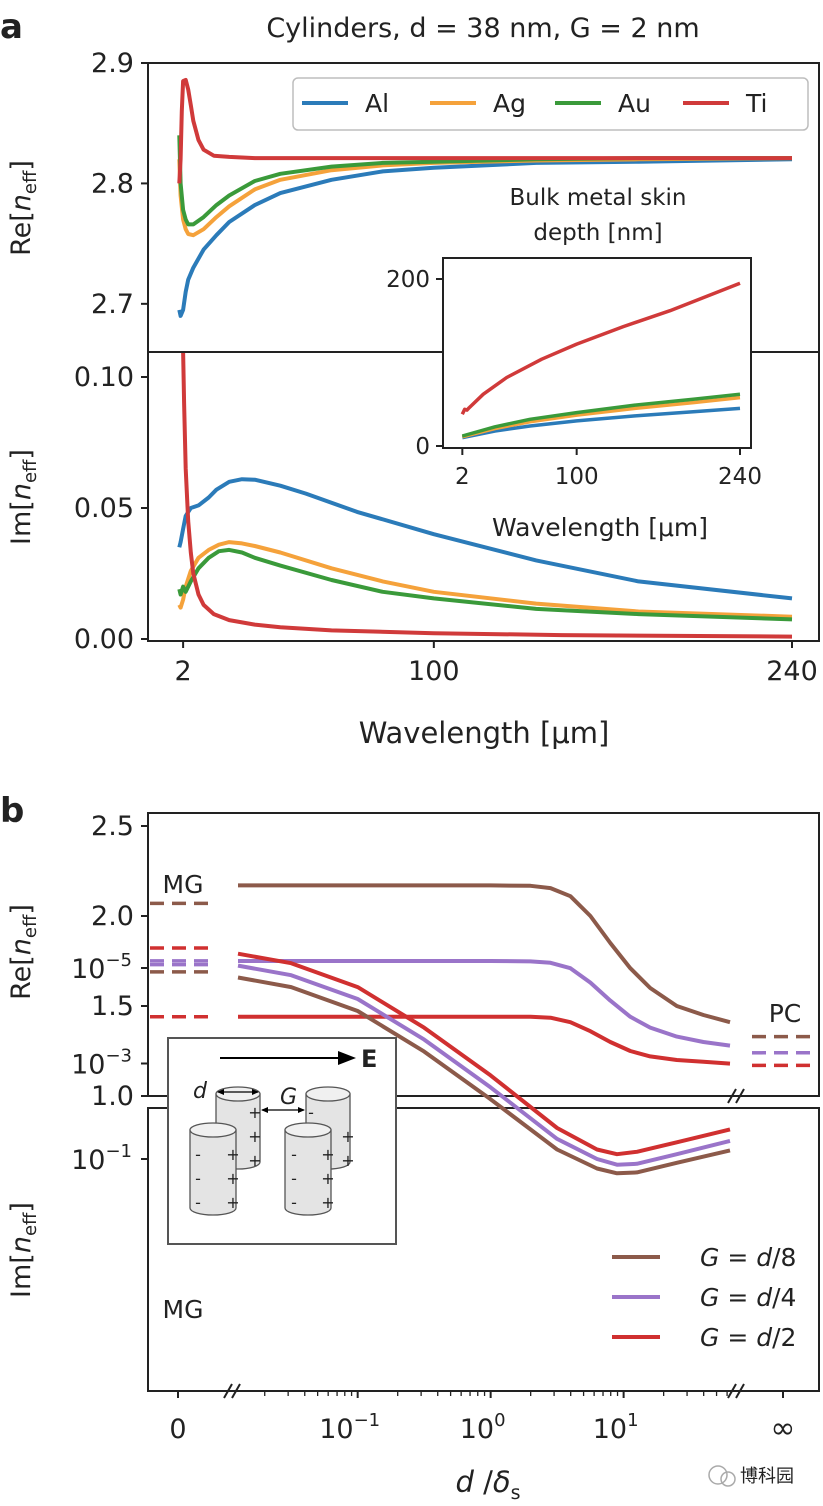 This screenshot has width=823, height=1506. I want to click on b-im-ylabel: Im[neff], so click(23, 1250).